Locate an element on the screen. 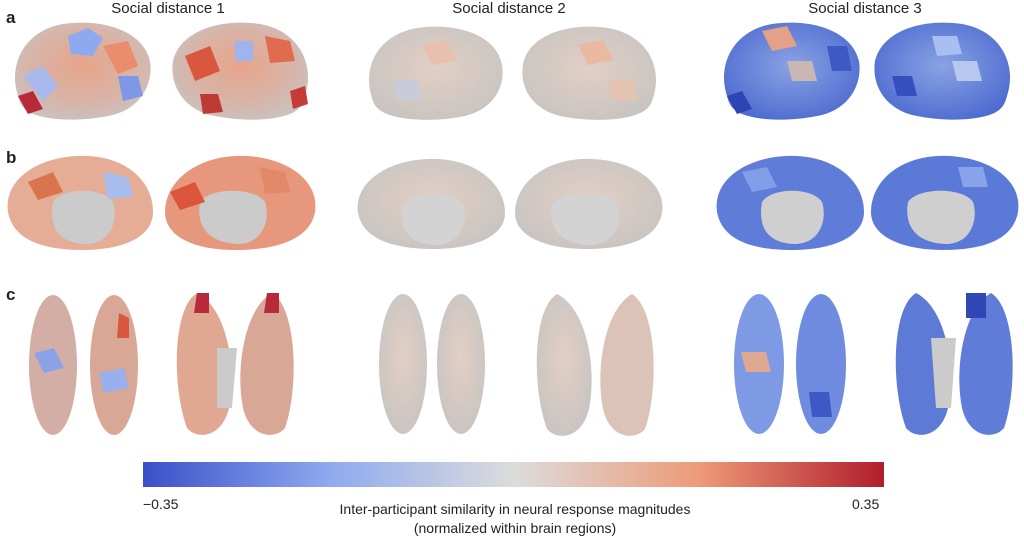 This screenshot has width=1024, height=538. brain-ventral-sd1 is located at coordinates (235, 364).